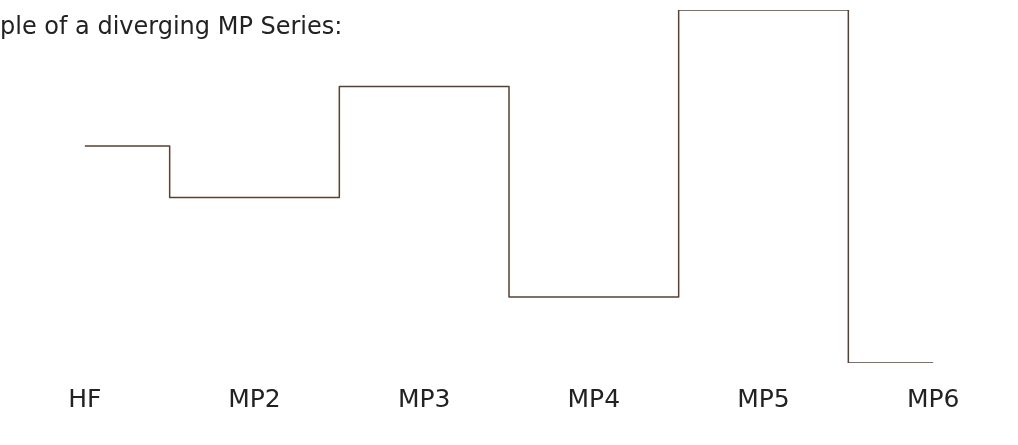 The height and width of the screenshot is (445, 1018). What do you see at coordinates (254, 398) in the screenshot?
I see `x-tick-label: MP2` at bounding box center [254, 398].